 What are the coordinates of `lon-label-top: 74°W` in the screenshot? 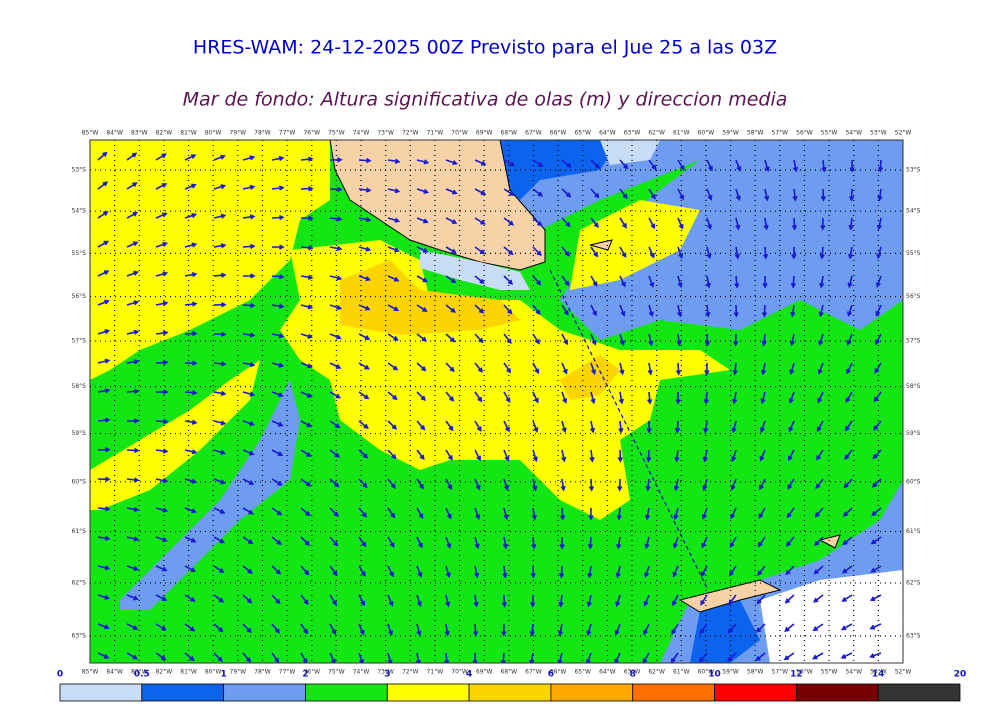 It's located at (361, 133).